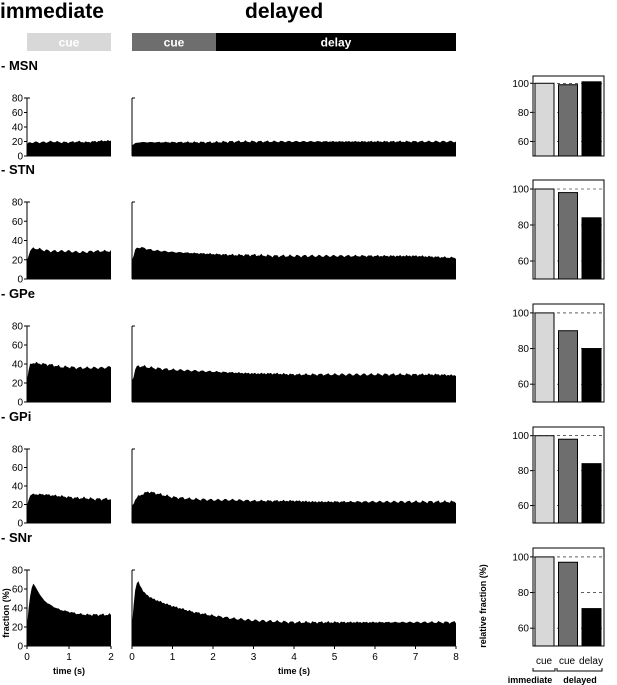 The height and width of the screenshot is (685, 617). Describe the element at coordinates (456, 657) in the screenshot. I see `x-tick-label: 8` at that location.